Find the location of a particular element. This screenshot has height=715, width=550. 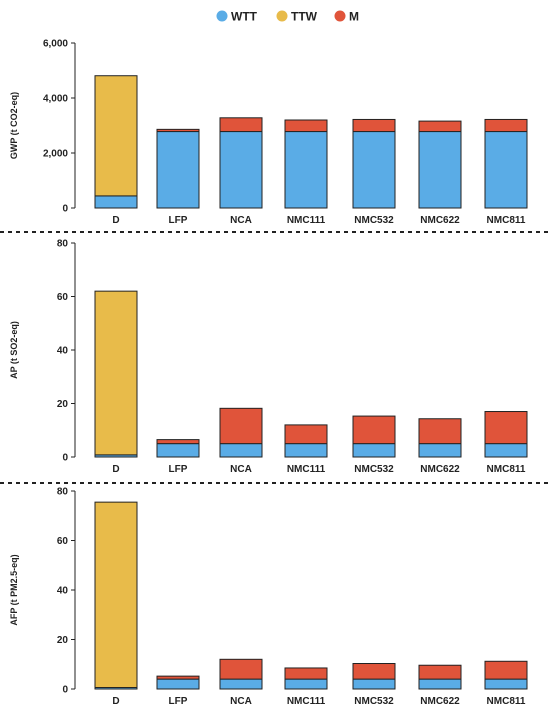

legend-label-m: M is located at coordinates (354, 17).